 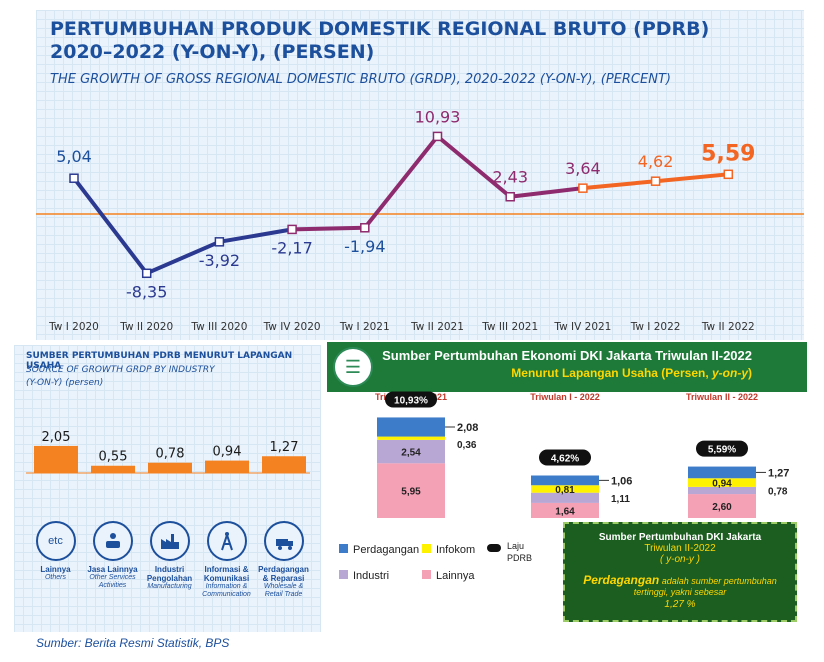 I want to click on industry-panel-subtitle: SOURCE OF GROWTH GRDP BY INDUSTRY, so click(x=120, y=370).